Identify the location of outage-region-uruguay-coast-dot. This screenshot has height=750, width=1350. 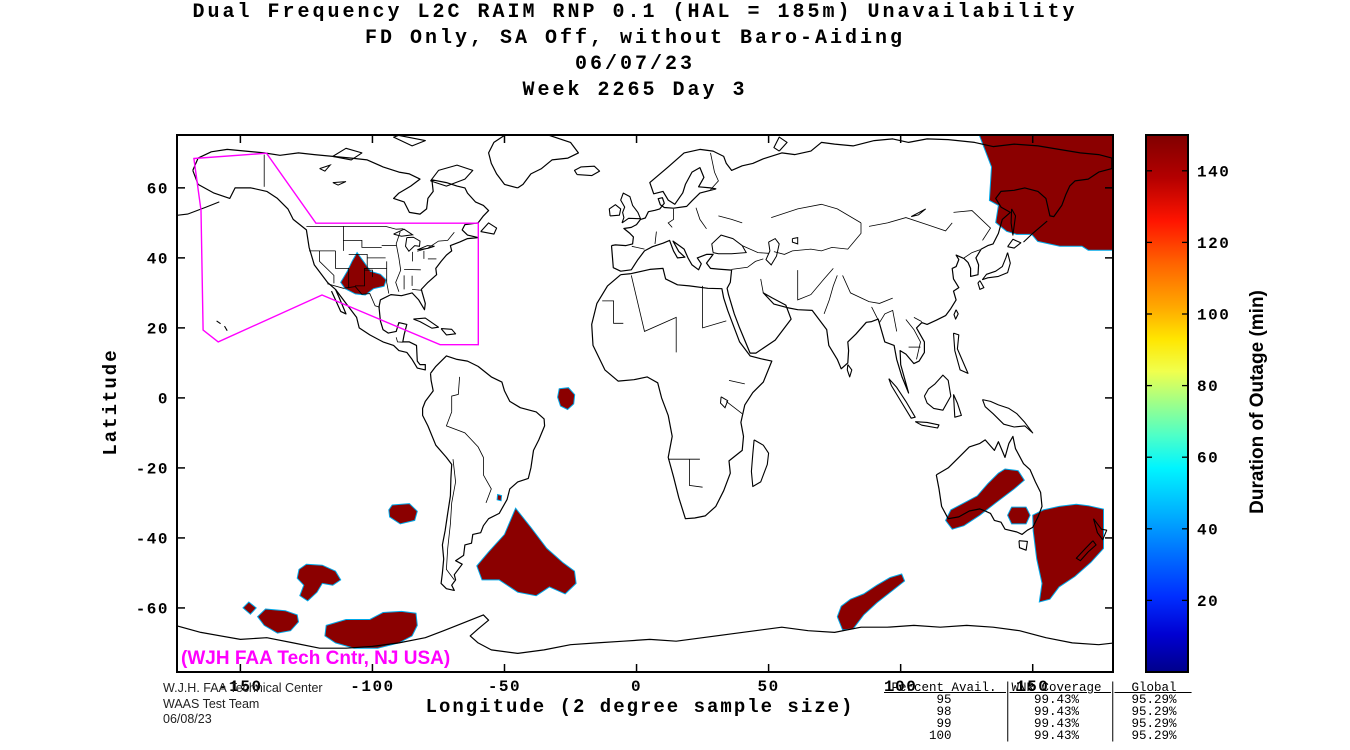
(499, 497).